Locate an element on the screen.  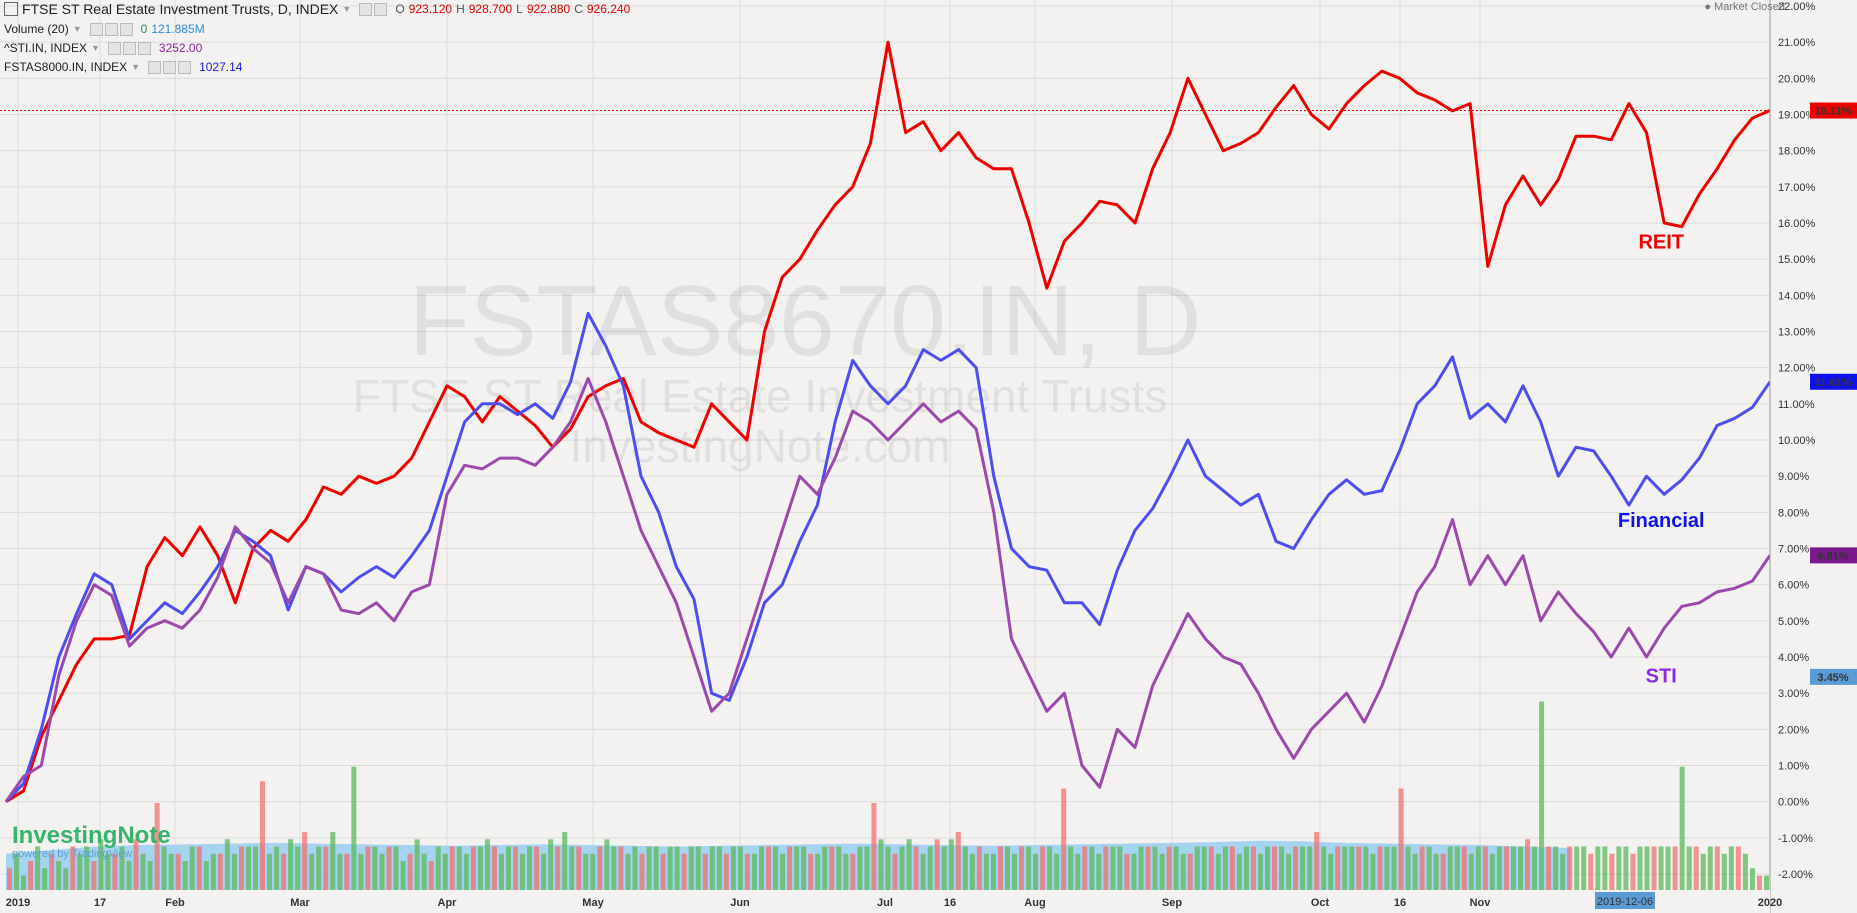
y-tick-label: 7.00% is located at coordinates (1793, 550).